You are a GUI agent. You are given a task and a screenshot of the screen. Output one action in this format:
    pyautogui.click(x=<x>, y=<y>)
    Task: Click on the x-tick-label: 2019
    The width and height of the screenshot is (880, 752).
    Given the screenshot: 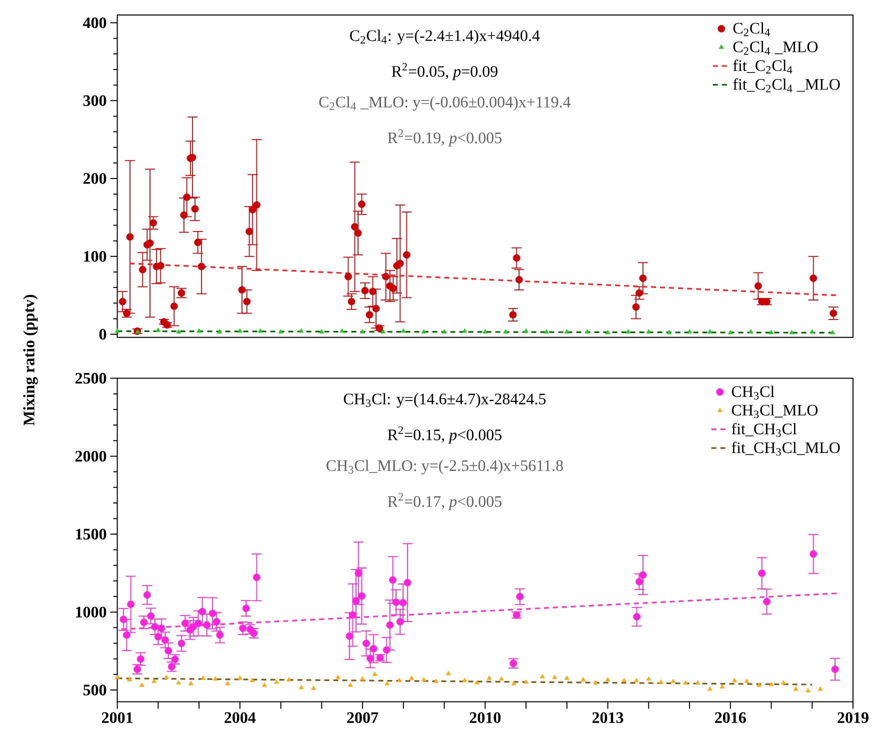 What is the action you would take?
    pyautogui.click(x=853, y=718)
    